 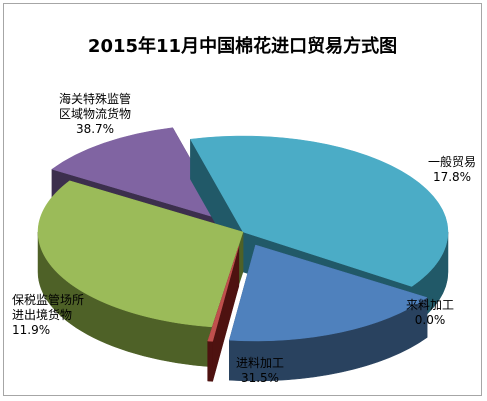 I want to click on slice-label-general-trade: 一般贸易 17.8%, so click(x=452, y=170).